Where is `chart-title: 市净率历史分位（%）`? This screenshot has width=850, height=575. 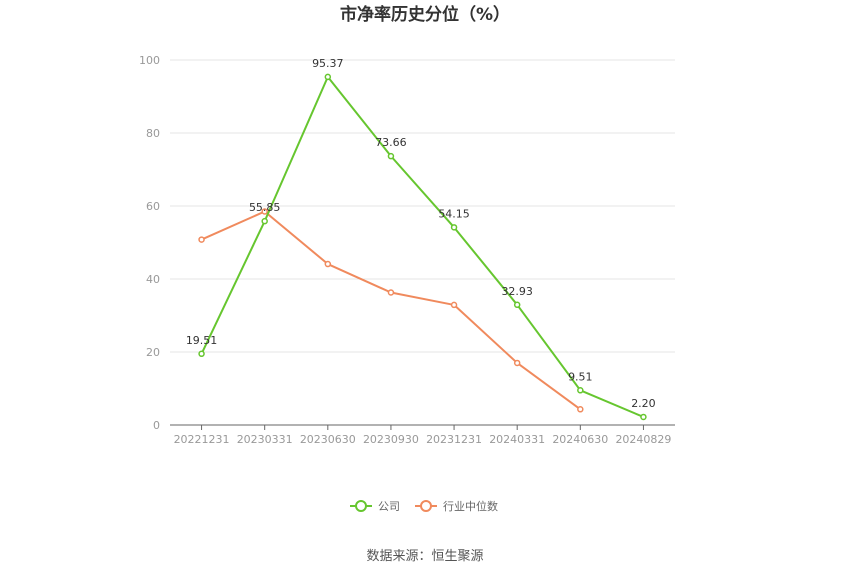 chart-title: 市净率历史分位（%） is located at coordinates (425, 14).